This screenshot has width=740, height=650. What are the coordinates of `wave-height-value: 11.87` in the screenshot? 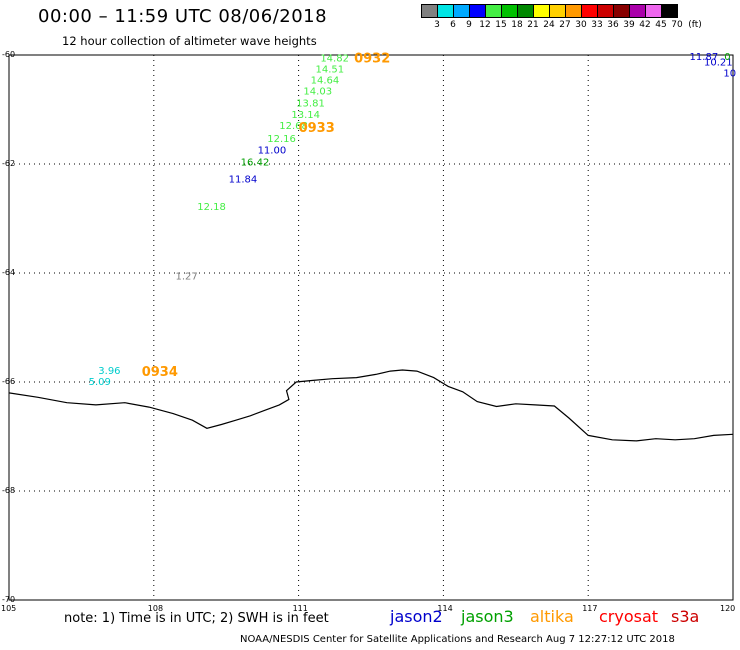 It's located at (704, 57).